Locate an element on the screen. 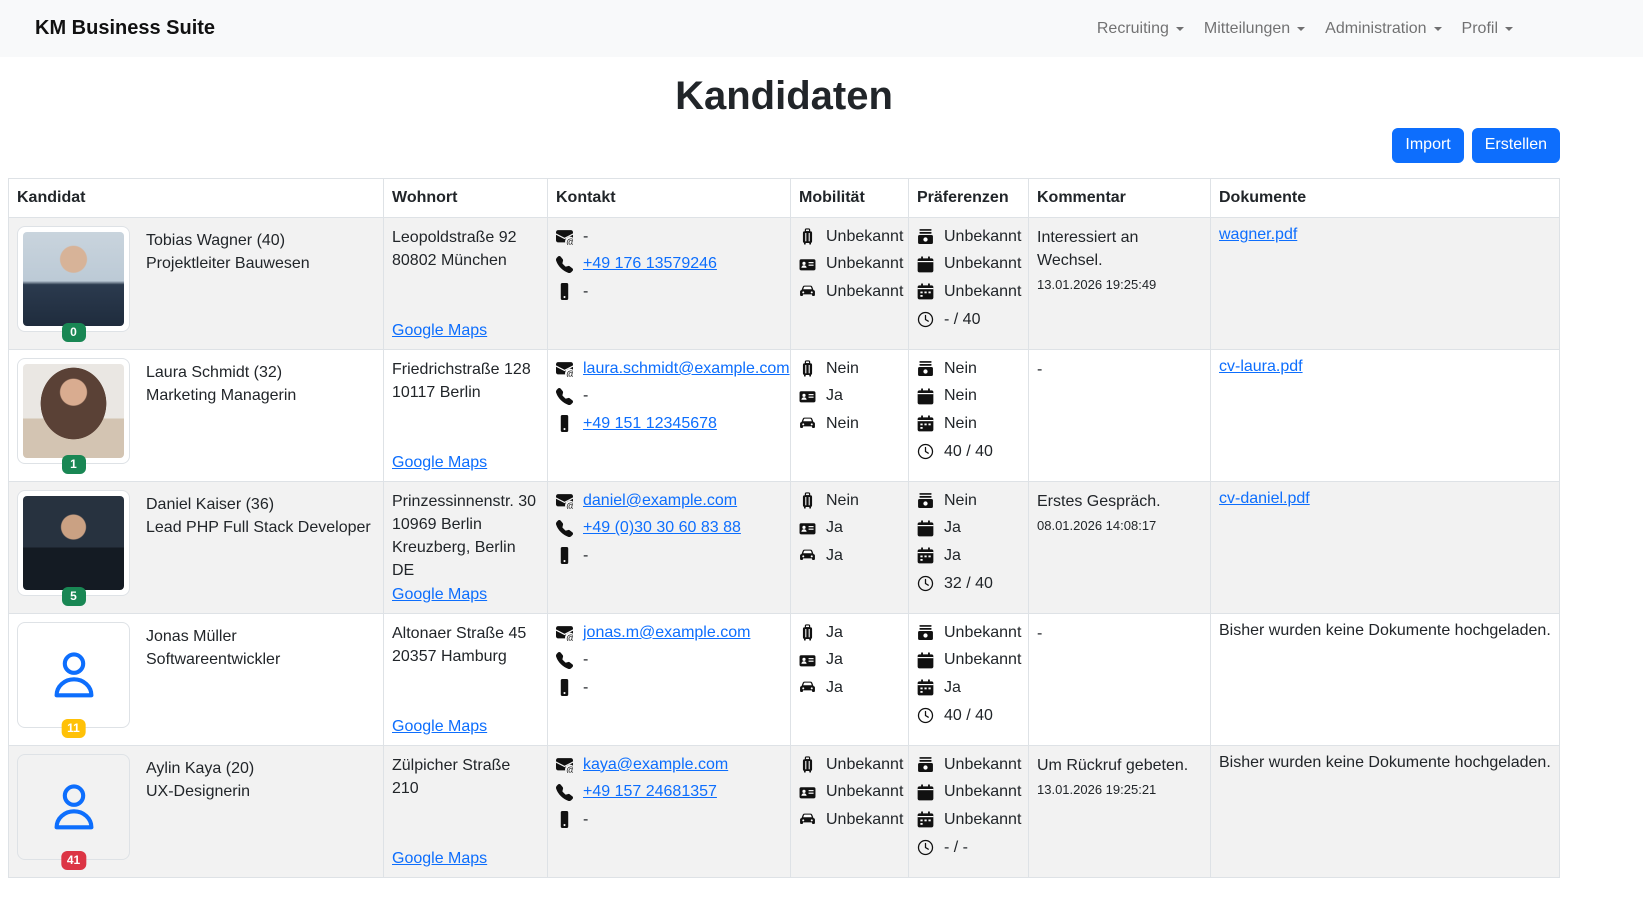 This screenshot has height=922, width=1643. comment-text: Interessiert an Wechsel. is located at coordinates (1088, 248).